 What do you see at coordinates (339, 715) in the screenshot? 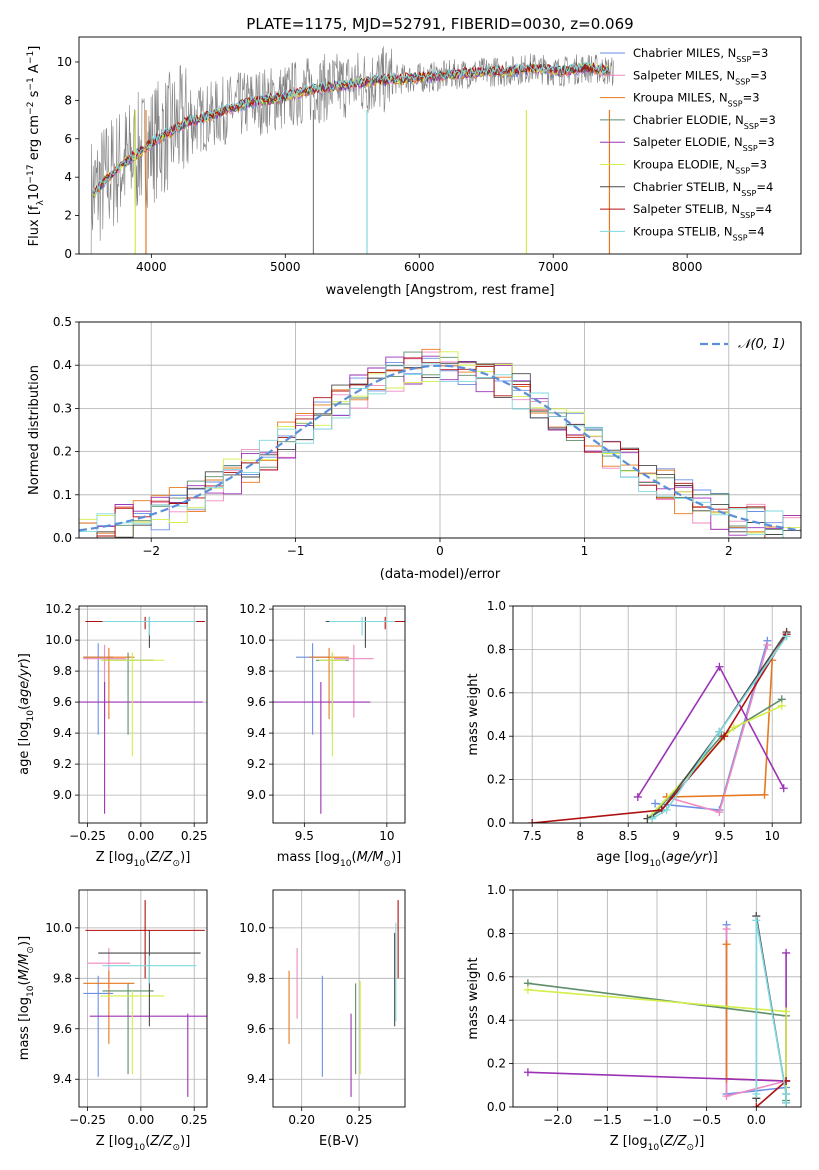
I see `age-vs-mass-points` at bounding box center [339, 715].